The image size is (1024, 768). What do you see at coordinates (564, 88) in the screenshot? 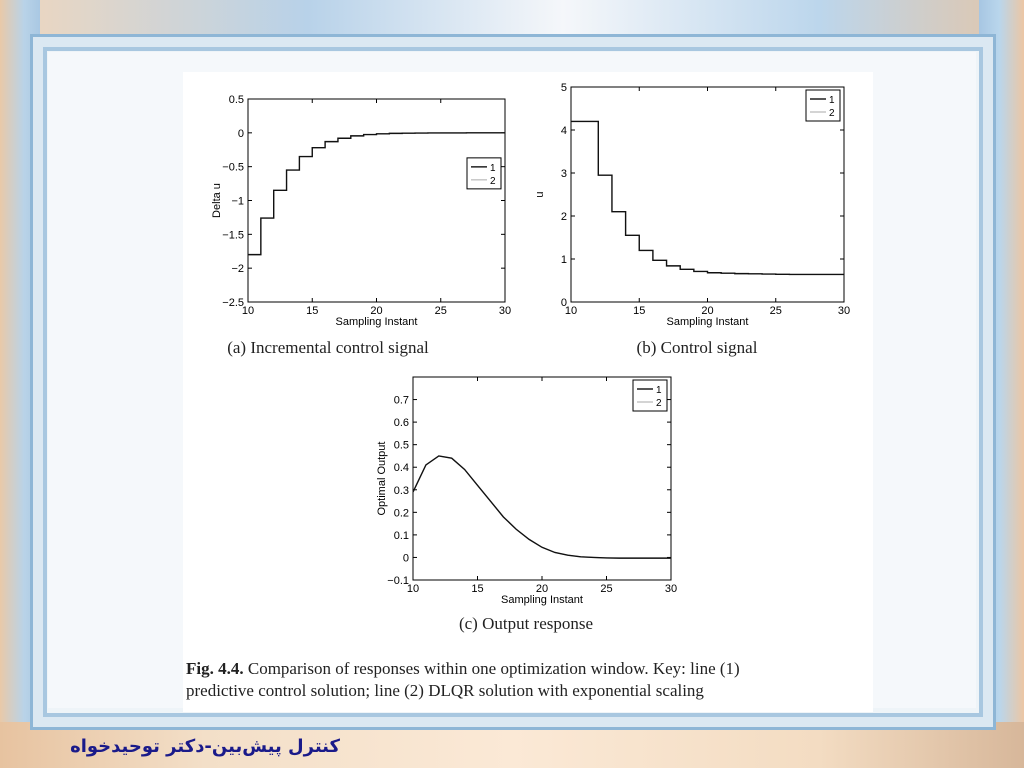
I see `y-tick-label: 5` at bounding box center [564, 88].